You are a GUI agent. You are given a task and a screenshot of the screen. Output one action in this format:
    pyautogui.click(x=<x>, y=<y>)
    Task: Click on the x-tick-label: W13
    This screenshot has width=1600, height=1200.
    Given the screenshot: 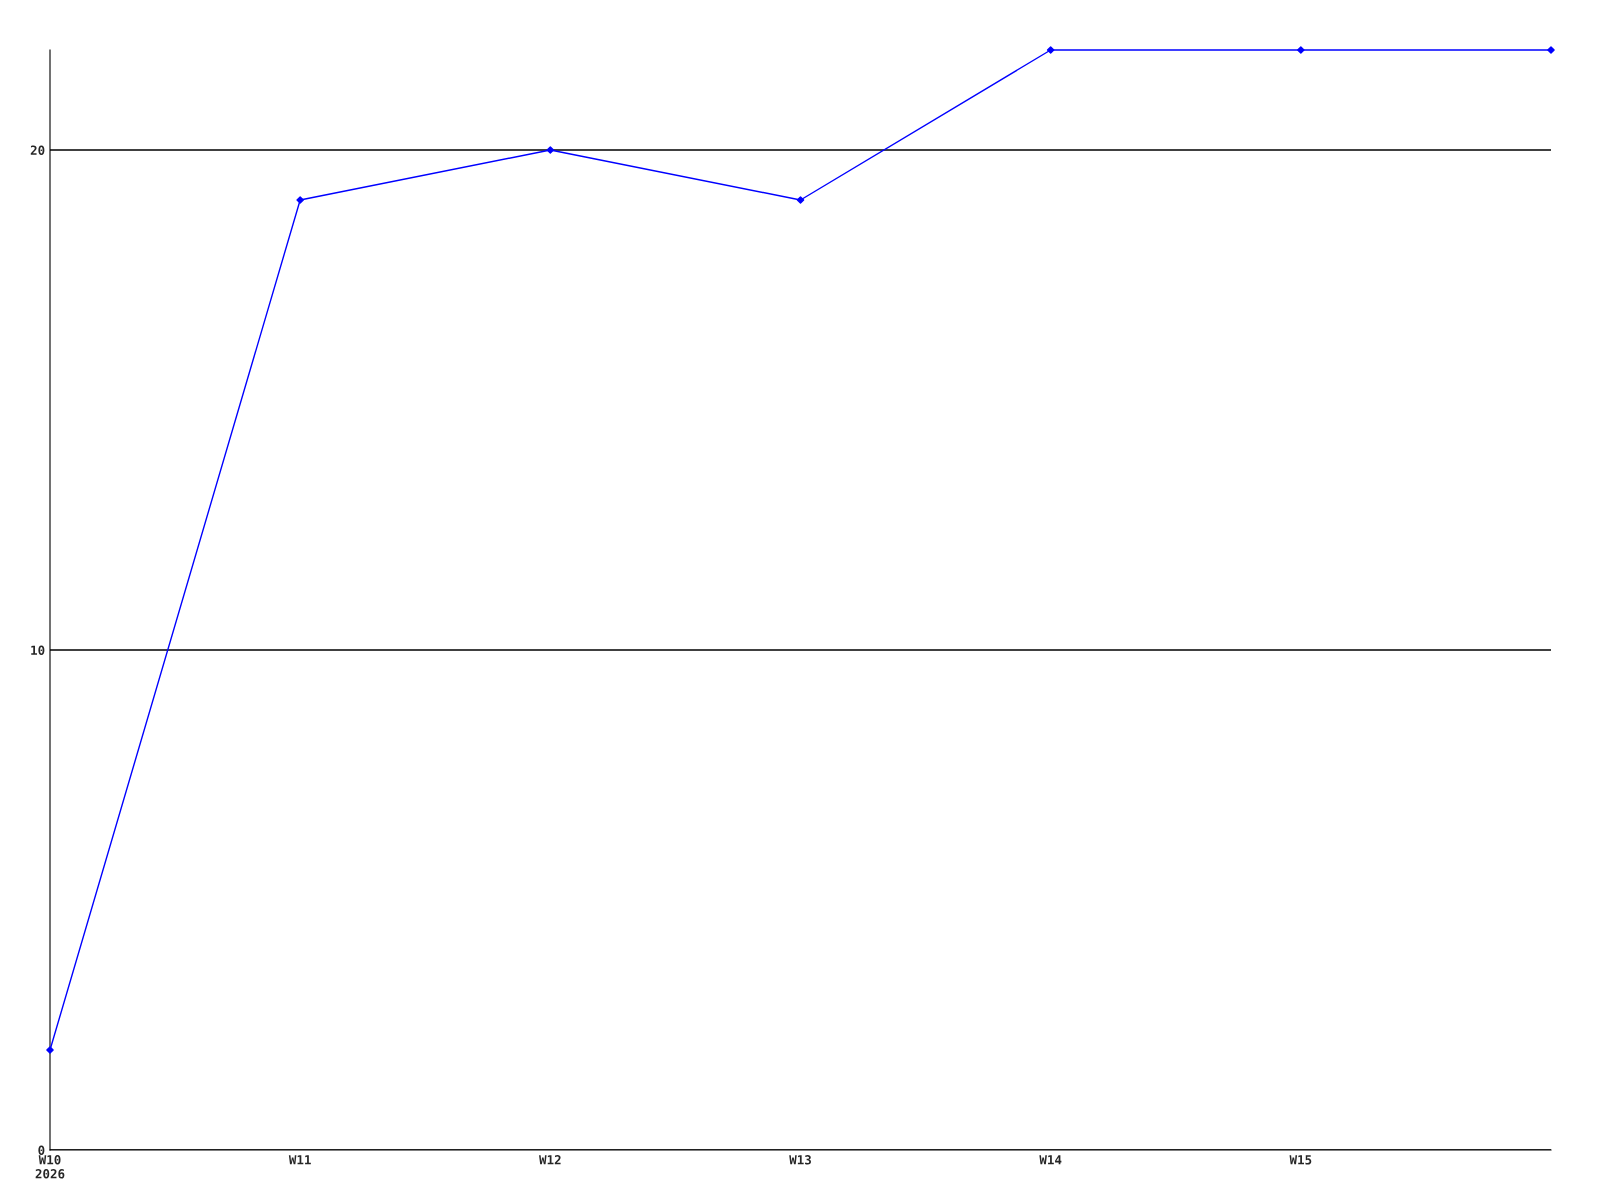 What is the action you would take?
    pyautogui.click(x=800, y=1160)
    